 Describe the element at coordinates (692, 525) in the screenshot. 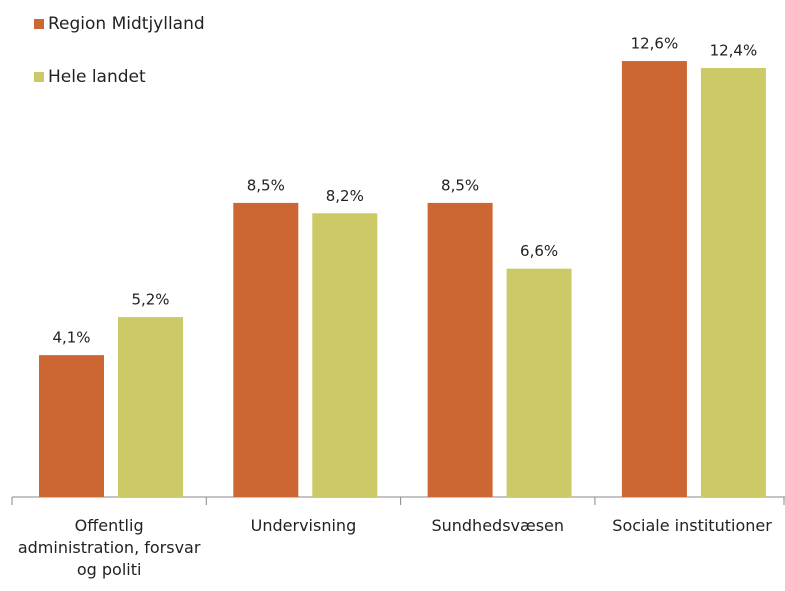

I see `x-tick-label: Sociale institutioner` at that location.